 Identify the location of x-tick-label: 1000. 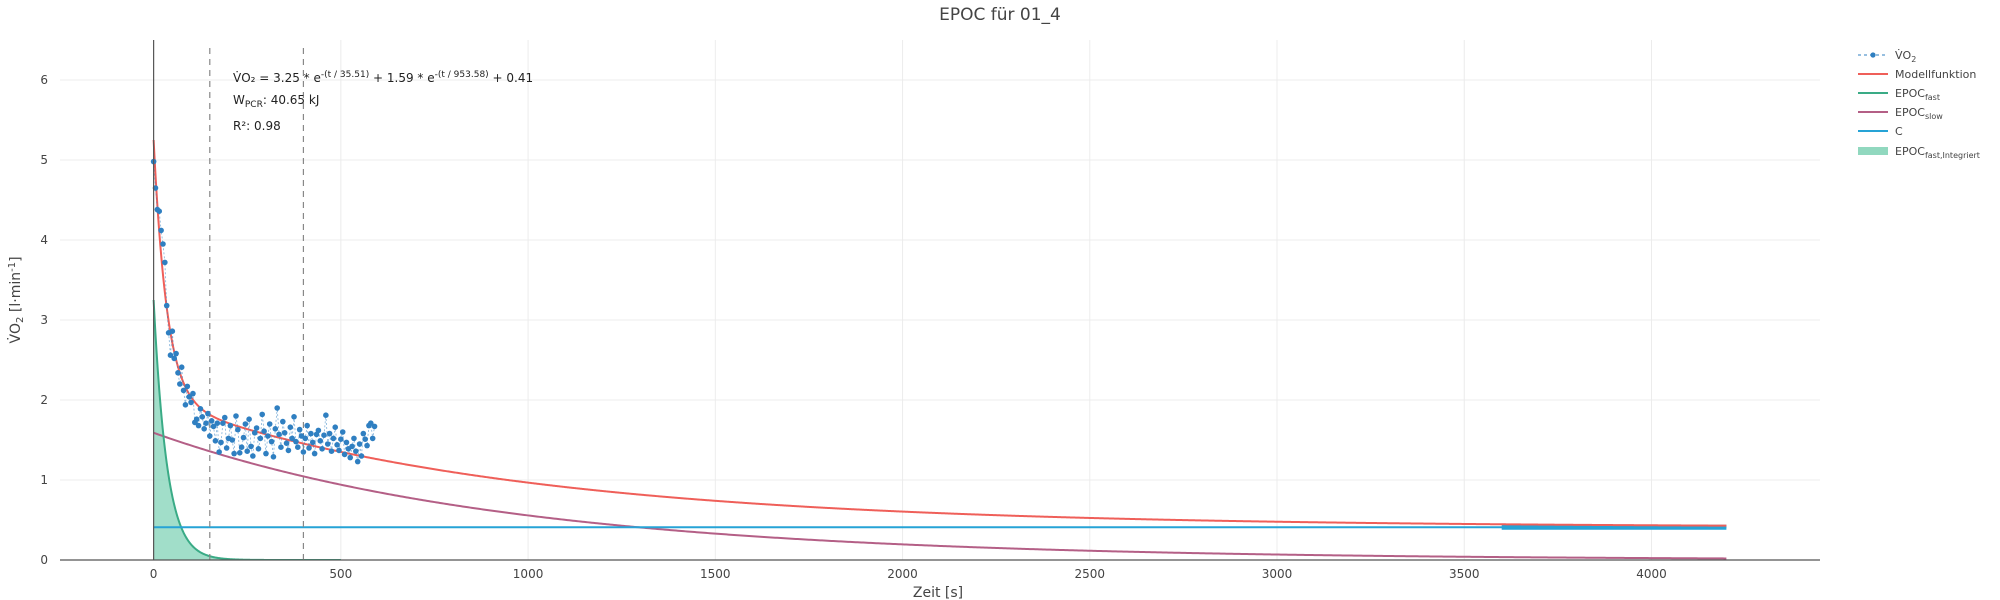
(528, 574).